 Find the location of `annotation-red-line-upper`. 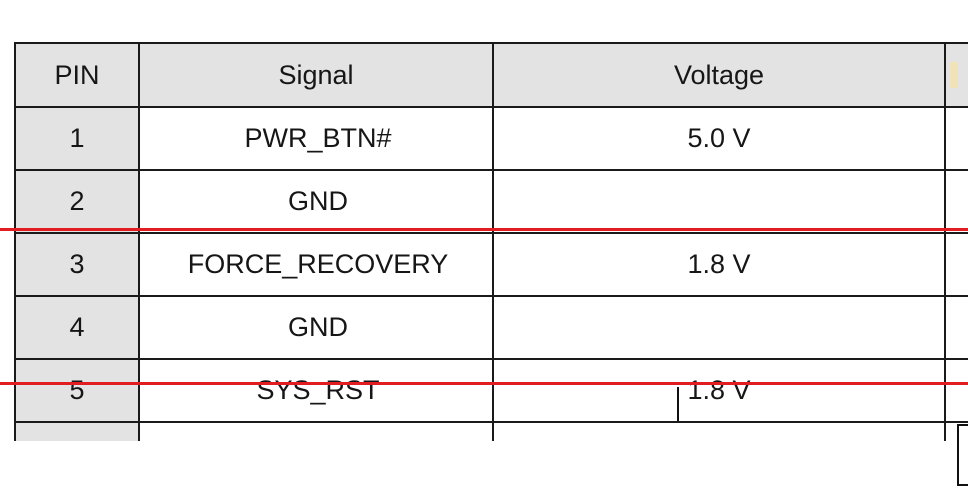

annotation-red-line-upper is located at coordinates (484, 229).